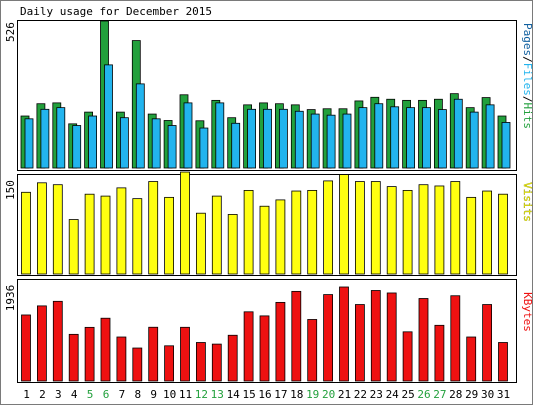 The image size is (533, 405). I want to click on day-label-11: 11, so click(185, 394).